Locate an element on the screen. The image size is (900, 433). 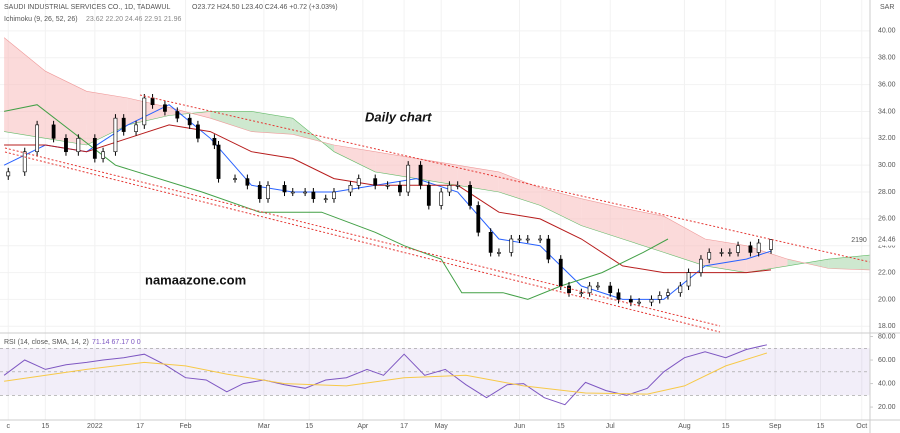
y-tick-label: 80.00 is located at coordinates (887, 336).